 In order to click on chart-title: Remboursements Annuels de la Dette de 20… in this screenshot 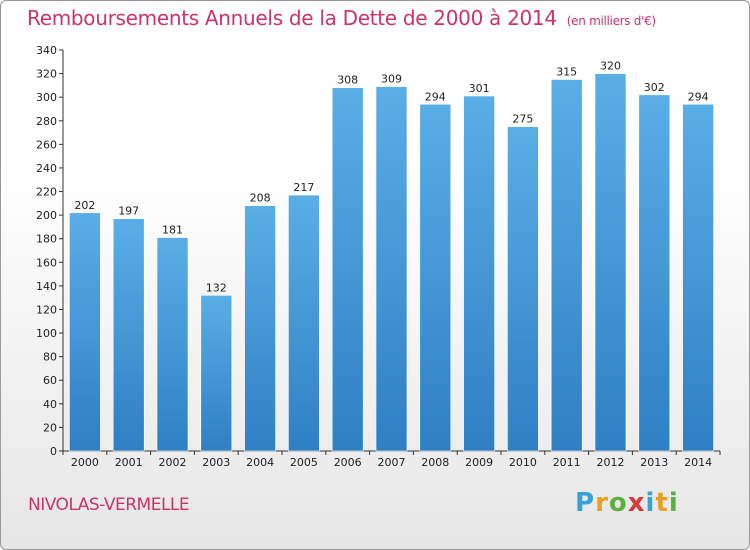, I will do `click(341, 18)`.